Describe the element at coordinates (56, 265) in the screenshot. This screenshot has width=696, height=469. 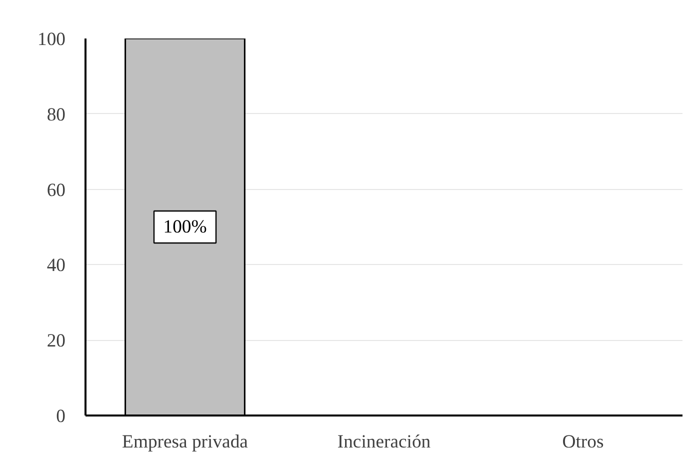
I see `y-tick-label: 40` at that location.